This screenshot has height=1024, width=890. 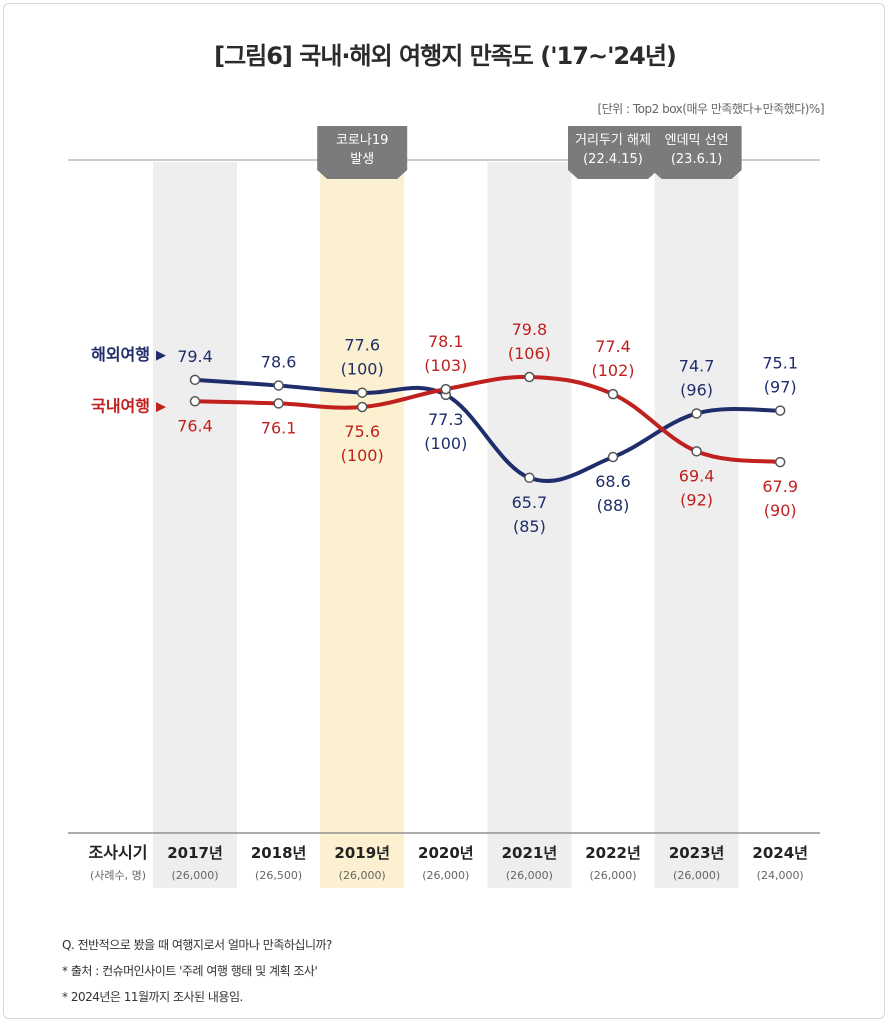 What do you see at coordinates (445, 365) in the screenshot?
I see `index-label: (103)` at bounding box center [445, 365].